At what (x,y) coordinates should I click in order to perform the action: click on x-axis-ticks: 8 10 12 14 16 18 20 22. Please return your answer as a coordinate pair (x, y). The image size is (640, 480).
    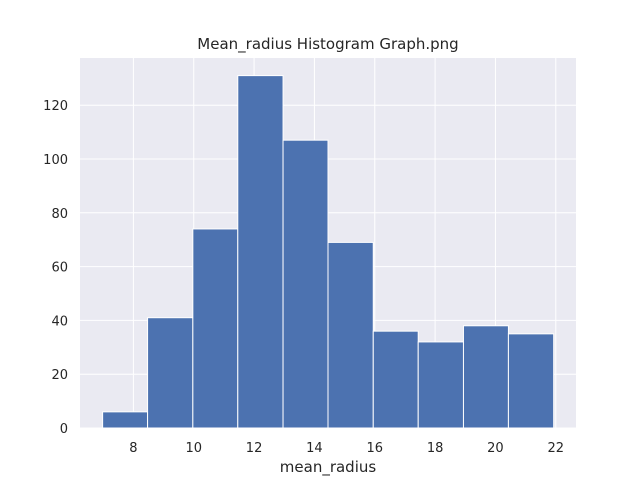
    Looking at the image, I should click on (346, 448).